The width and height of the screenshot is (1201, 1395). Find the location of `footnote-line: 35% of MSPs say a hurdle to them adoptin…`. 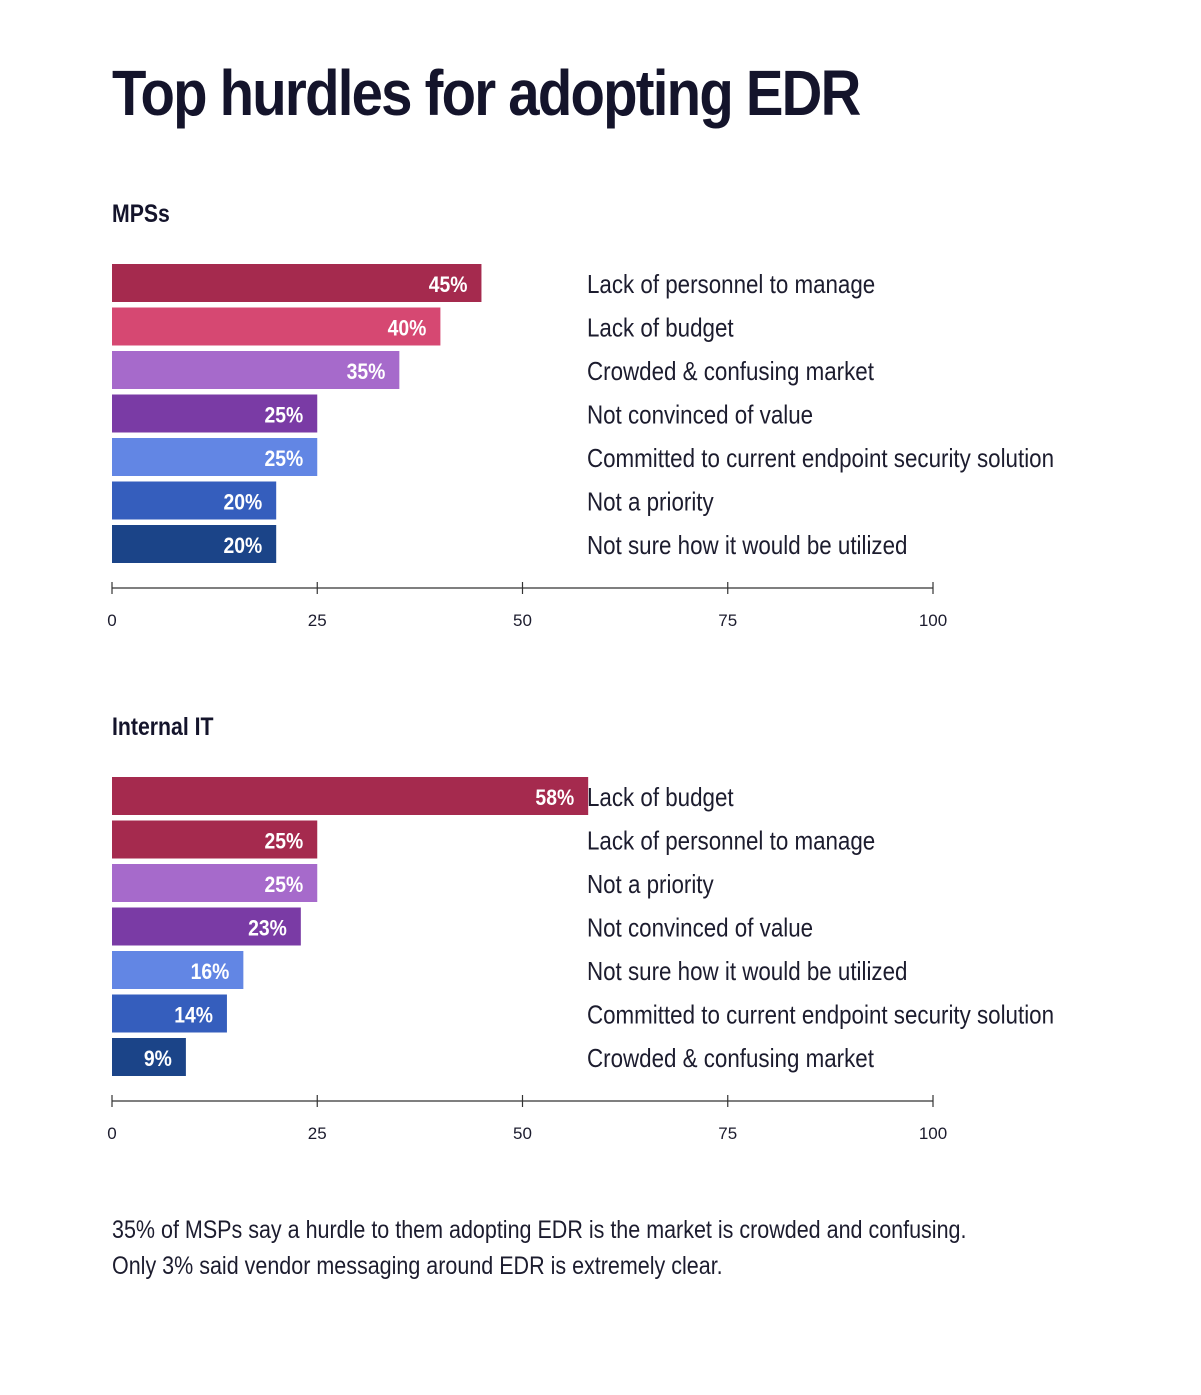

footnote-line: 35% of MSPs say a hurdle to them adoptin… is located at coordinates (539, 1230).